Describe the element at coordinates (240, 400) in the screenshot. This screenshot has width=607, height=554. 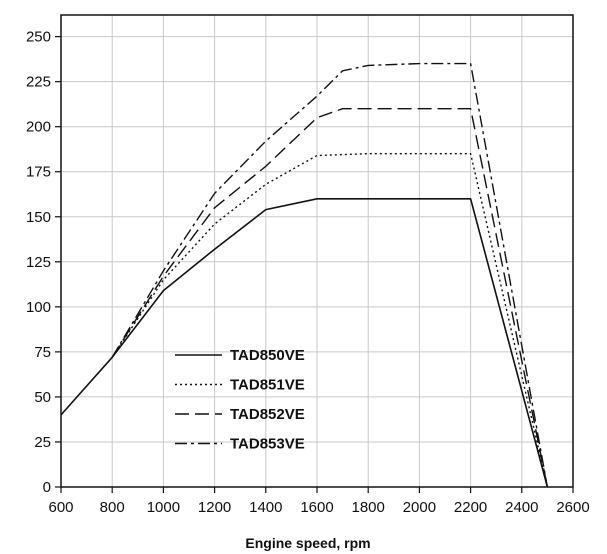
I see `legend: TAD850VE TAD851VE TAD852VE TAD853VE` at that location.